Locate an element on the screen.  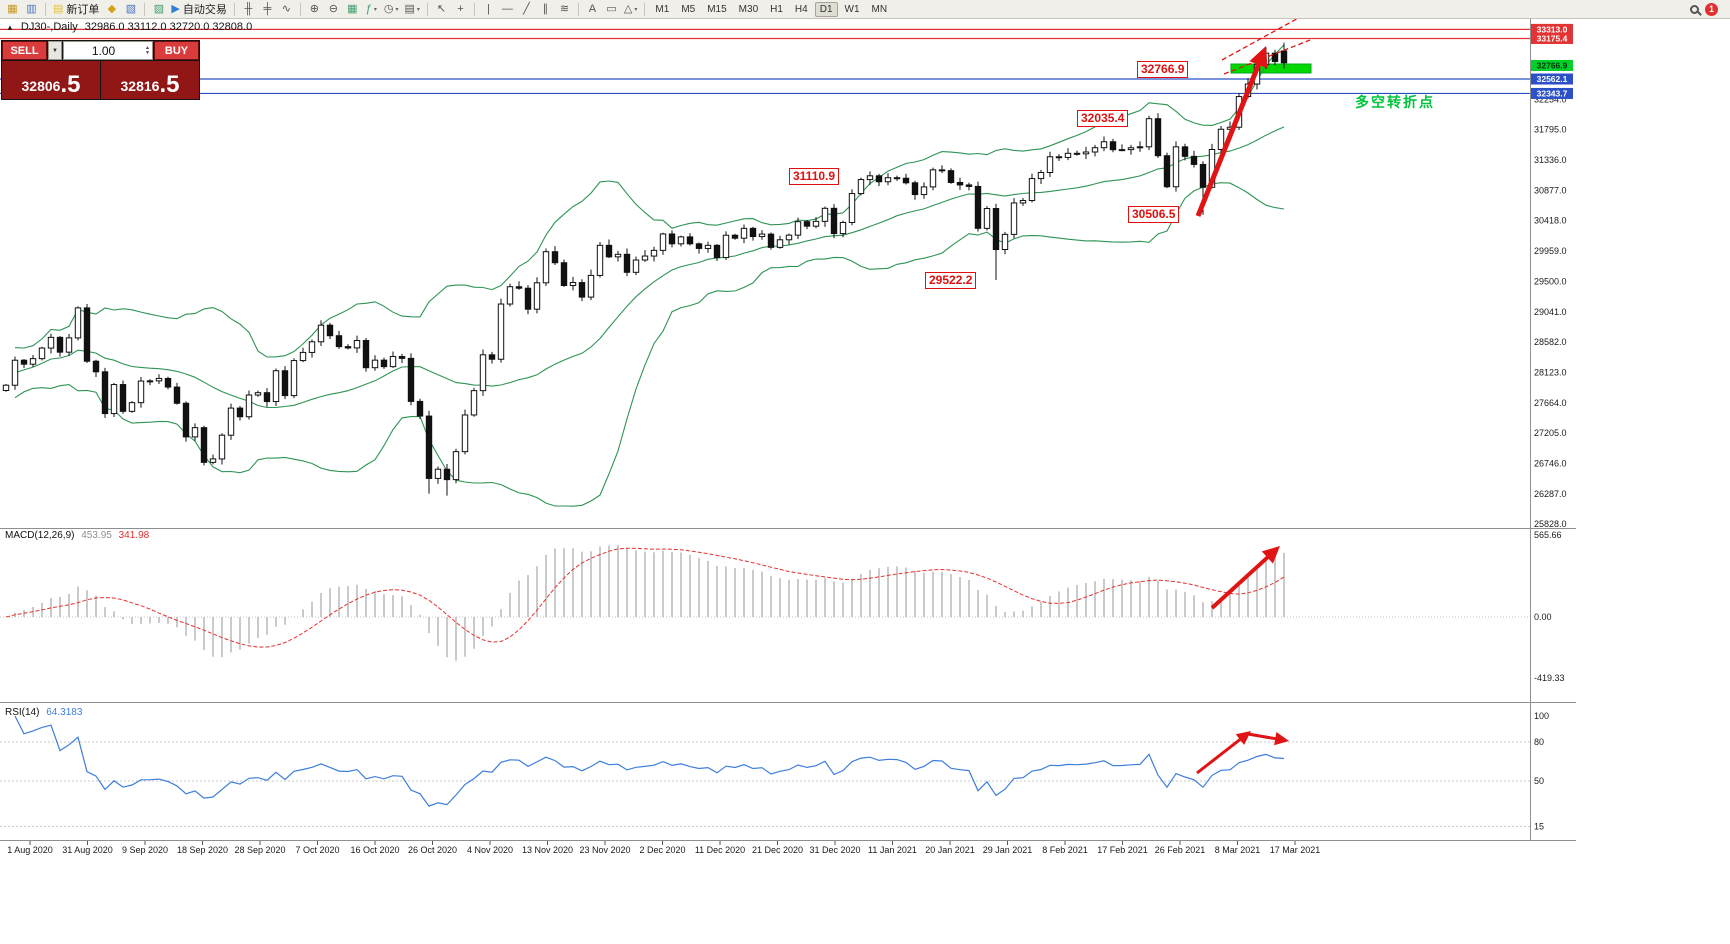
rsi-label: RSI(14) 64.3183 is located at coordinates (45, 712).